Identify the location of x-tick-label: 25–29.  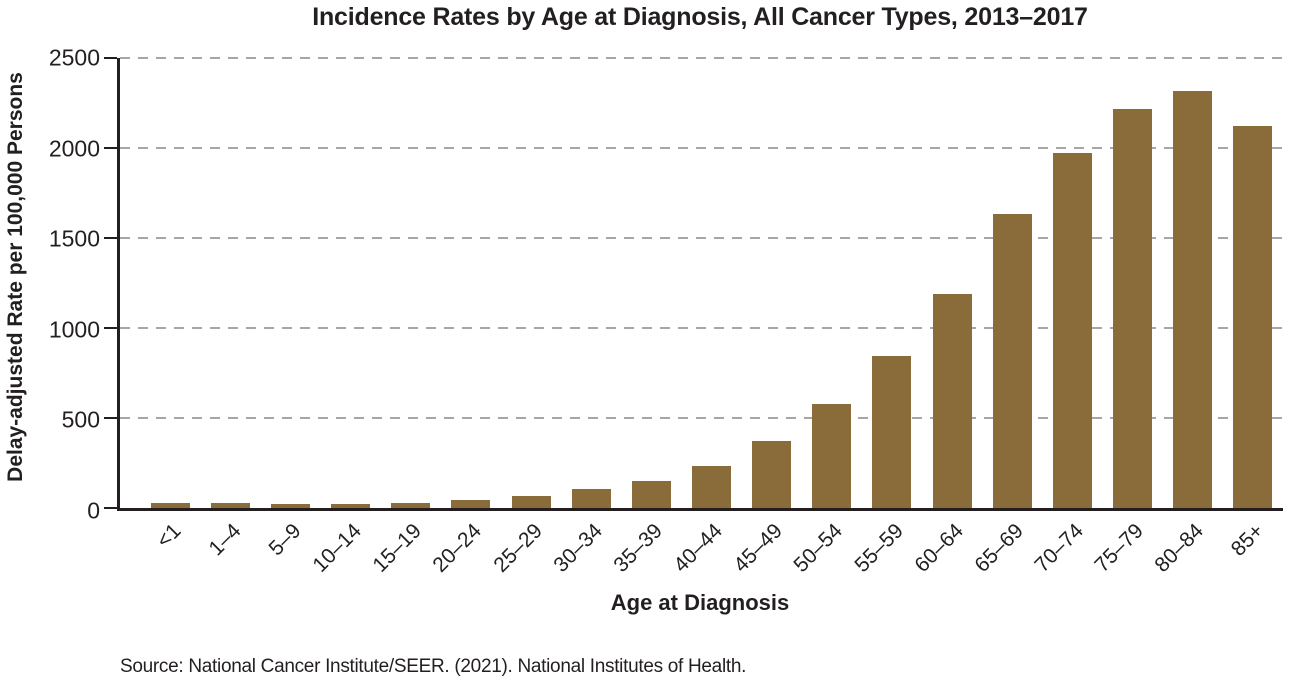
(518, 548).